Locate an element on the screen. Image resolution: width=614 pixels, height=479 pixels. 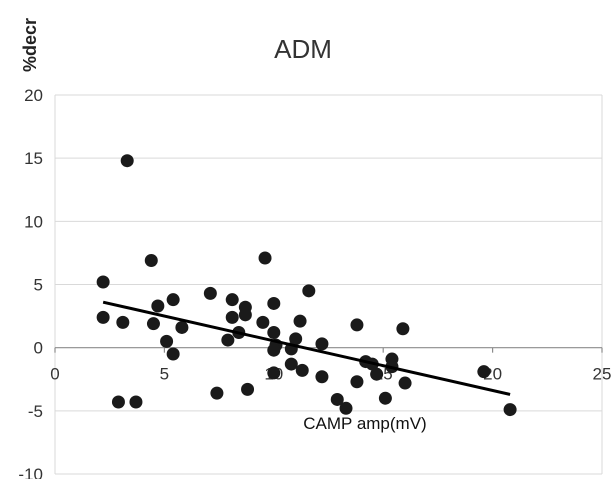
y-axis-label: %decr is located at coordinates (30, 45).